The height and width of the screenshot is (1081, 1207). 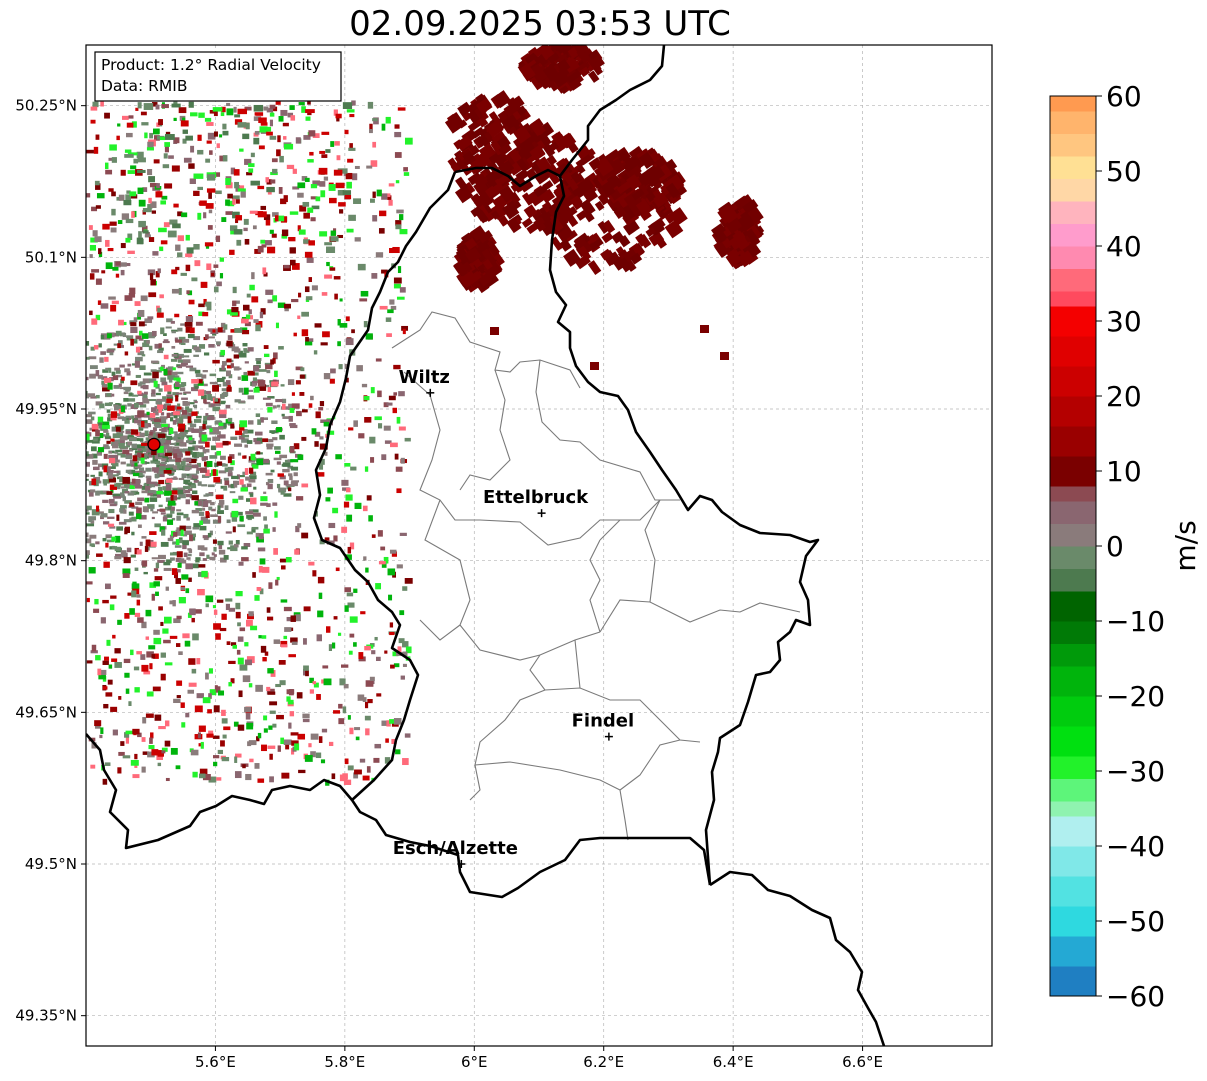 What do you see at coordinates (144, 86) in the screenshot?
I see `info-data-source: Data: RMIB` at bounding box center [144, 86].